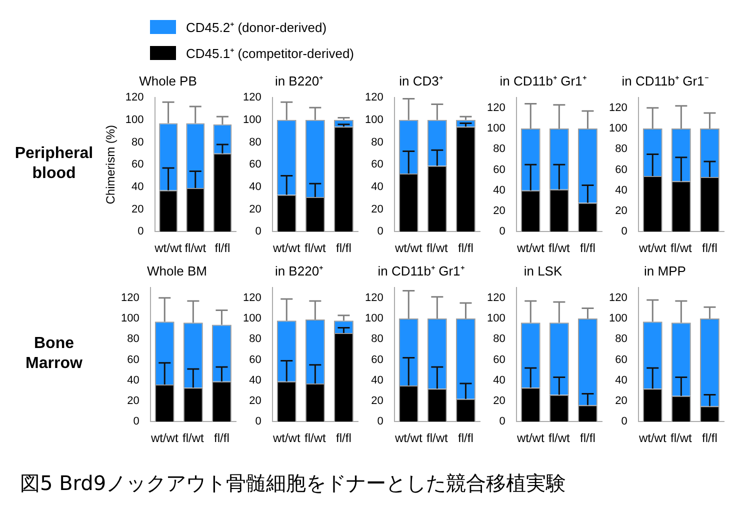 The height and width of the screenshot is (508, 736). Describe the element at coordinates (293, 483) in the screenshot. I see `caption: 図5 Brd9ノックアウト骨髄細胞をドナーとした競合移植実験` at that location.